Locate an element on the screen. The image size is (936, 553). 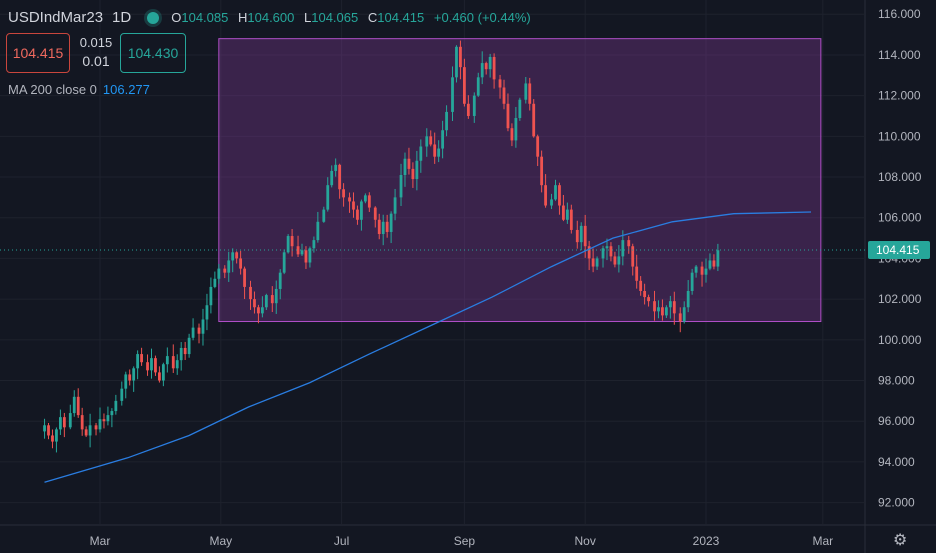
symbol-name: USDIndMar23 is located at coordinates (56, 17).